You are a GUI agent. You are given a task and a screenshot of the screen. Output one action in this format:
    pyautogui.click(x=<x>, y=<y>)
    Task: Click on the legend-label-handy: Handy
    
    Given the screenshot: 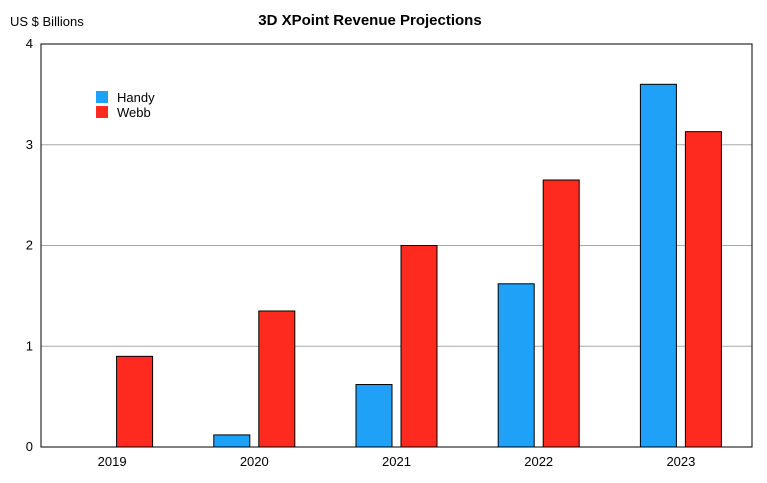 What is the action you would take?
    pyautogui.click(x=136, y=97)
    